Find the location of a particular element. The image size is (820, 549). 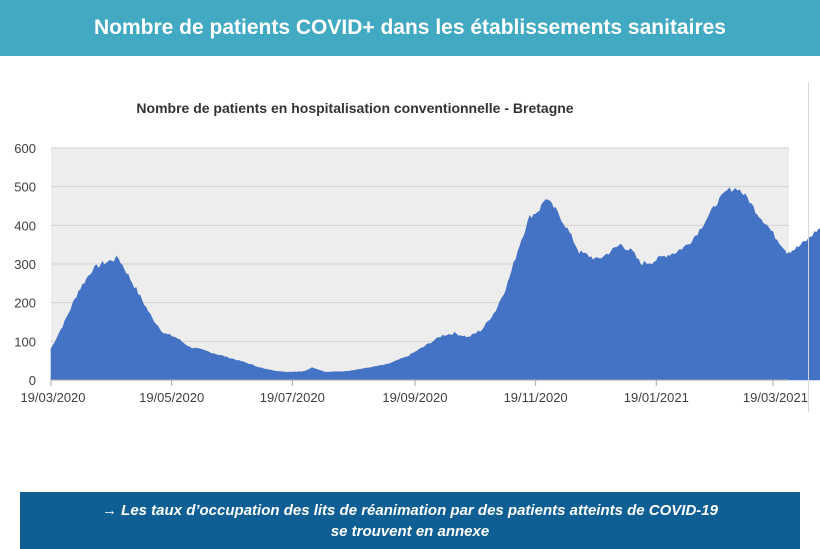

y-tick-label: 400 is located at coordinates (25, 225).